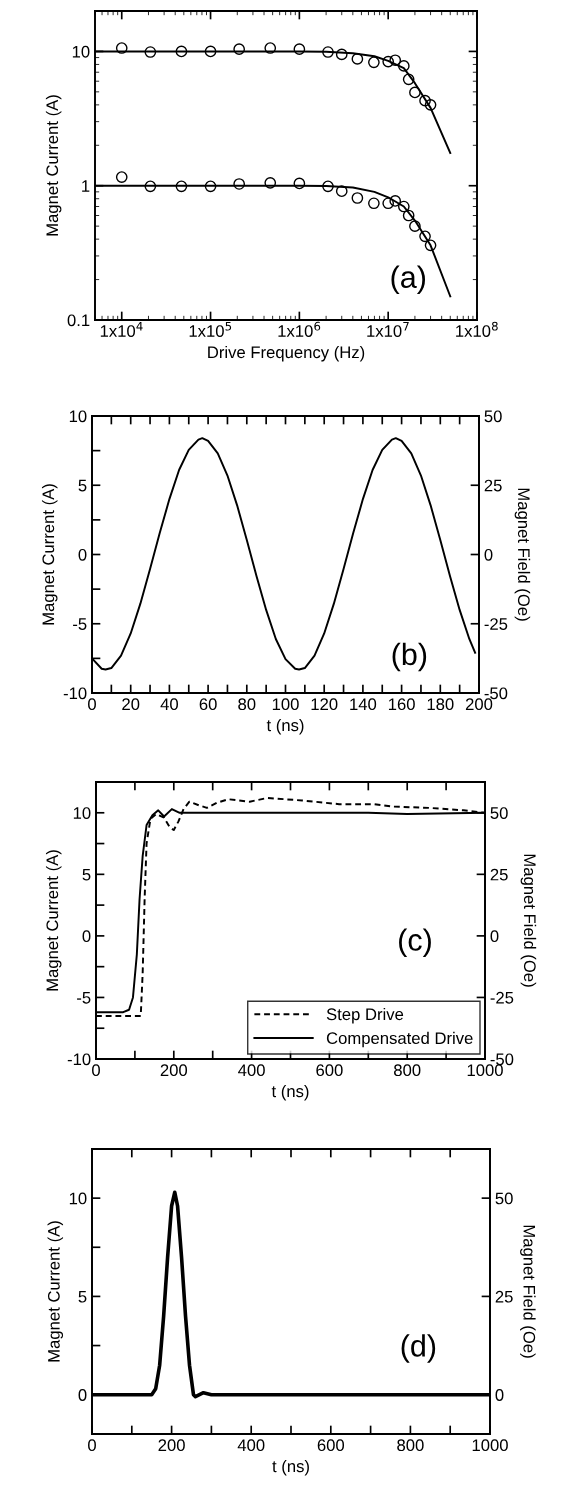  I want to click on x-tick-label: 40, so click(169, 704).